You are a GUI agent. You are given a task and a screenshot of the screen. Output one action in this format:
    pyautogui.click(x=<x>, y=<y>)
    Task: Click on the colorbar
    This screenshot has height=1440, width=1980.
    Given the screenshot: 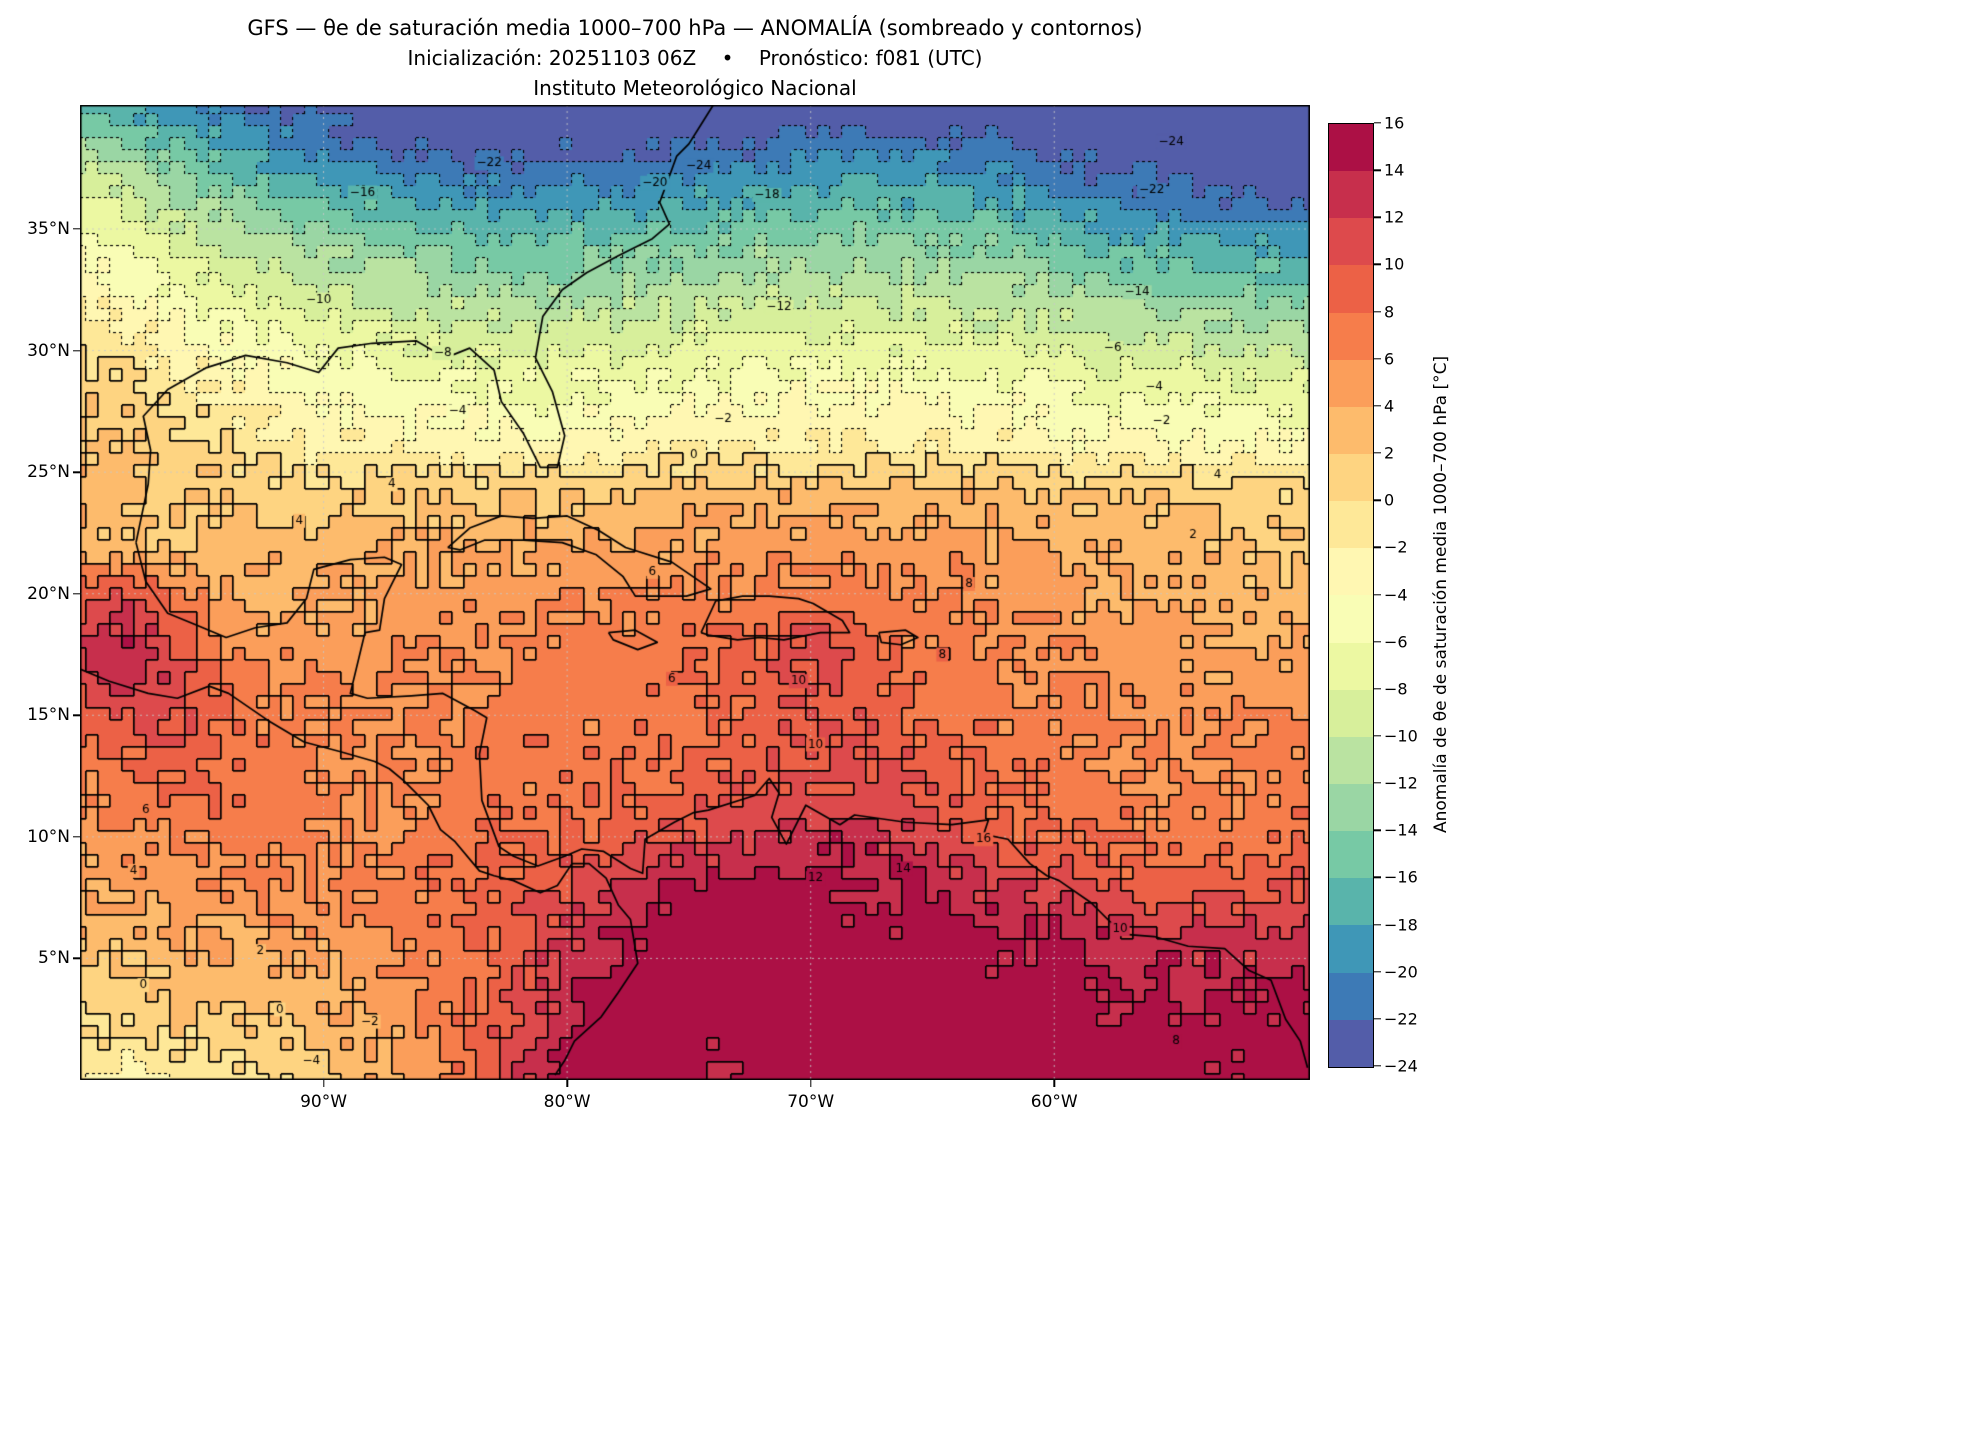 What is the action you would take?
    pyautogui.click(x=1351, y=595)
    